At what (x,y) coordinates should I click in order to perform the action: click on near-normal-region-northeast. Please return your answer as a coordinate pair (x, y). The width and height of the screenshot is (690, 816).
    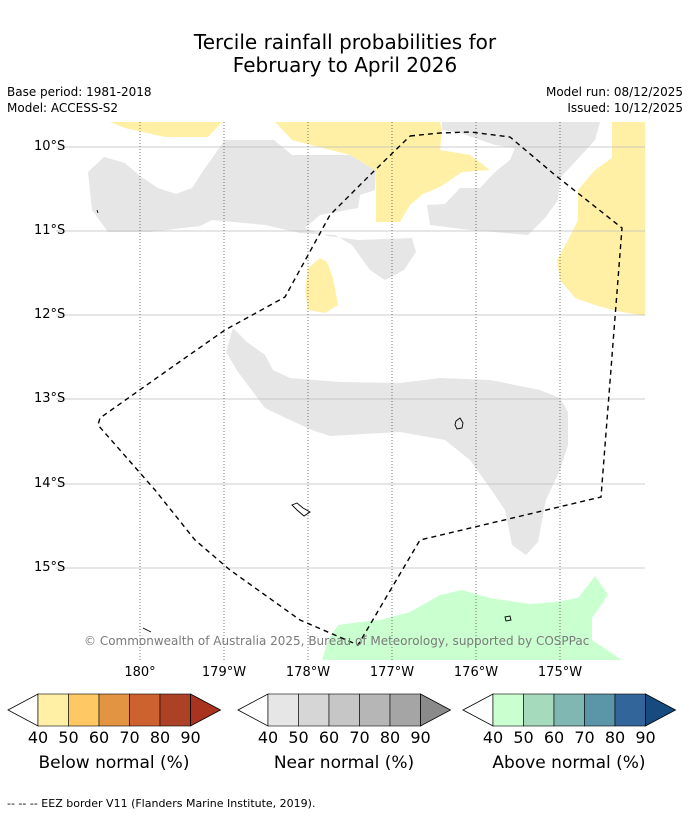
    Looking at the image, I should click on (513, 178).